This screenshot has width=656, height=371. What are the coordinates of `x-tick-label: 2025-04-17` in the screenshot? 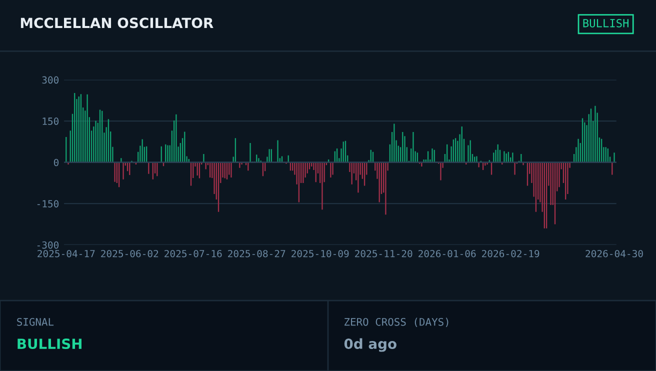 It's located at (66, 254).